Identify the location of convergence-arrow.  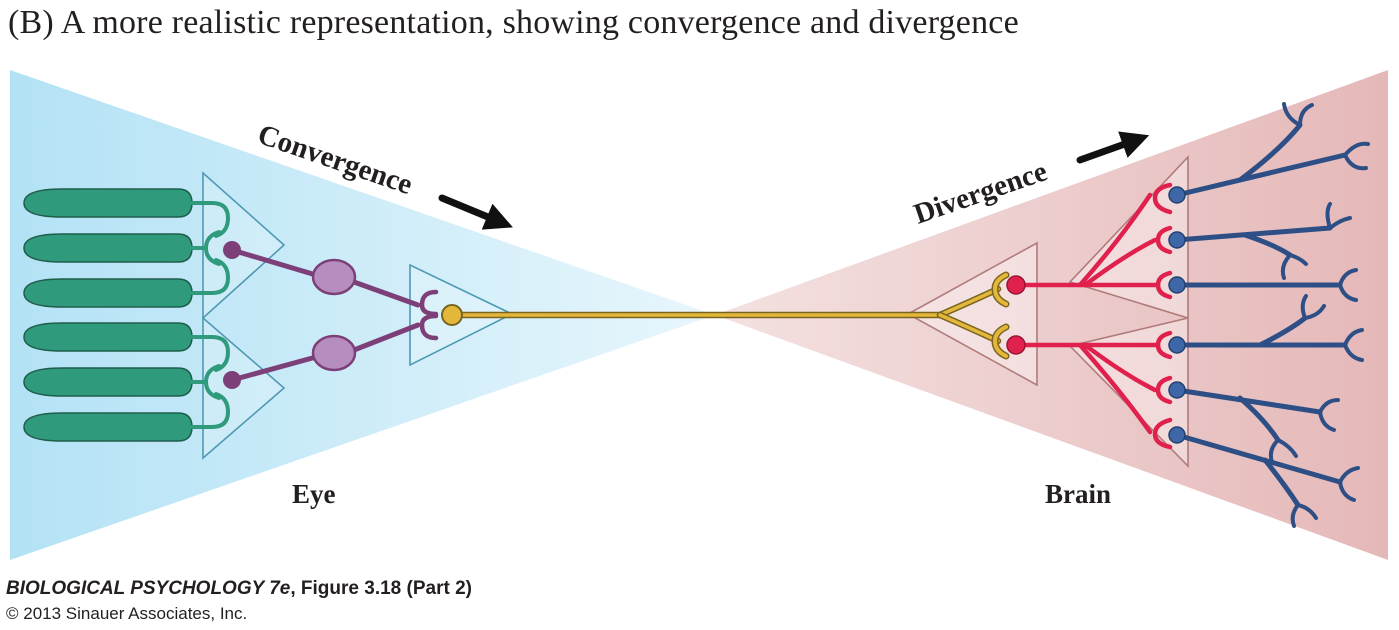
(475, 212).